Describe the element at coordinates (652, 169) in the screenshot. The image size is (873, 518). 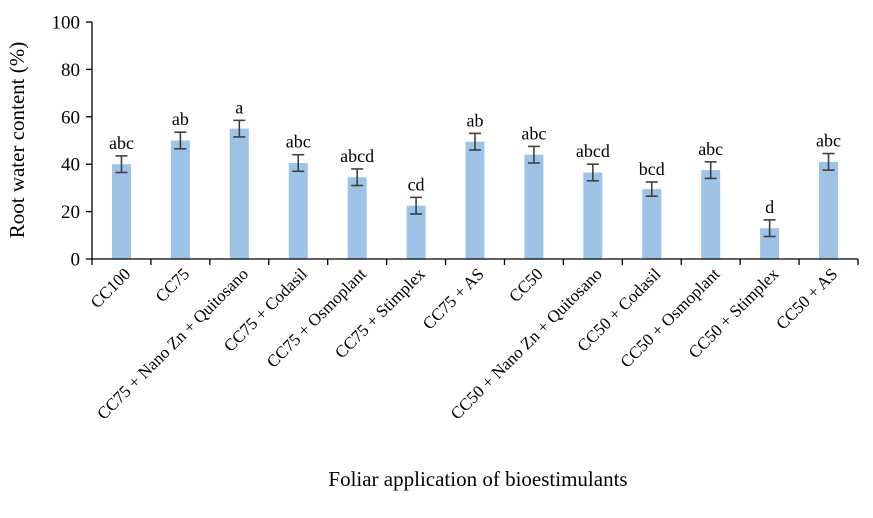
I see `significance-label: bcd` at that location.